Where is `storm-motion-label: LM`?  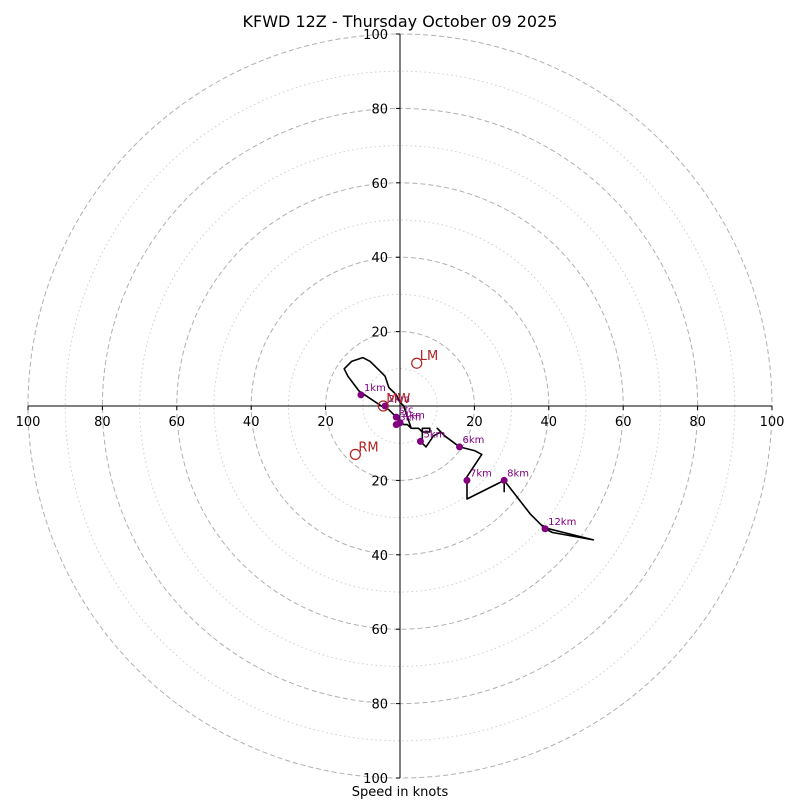
storm-motion-label: LM is located at coordinates (429, 356).